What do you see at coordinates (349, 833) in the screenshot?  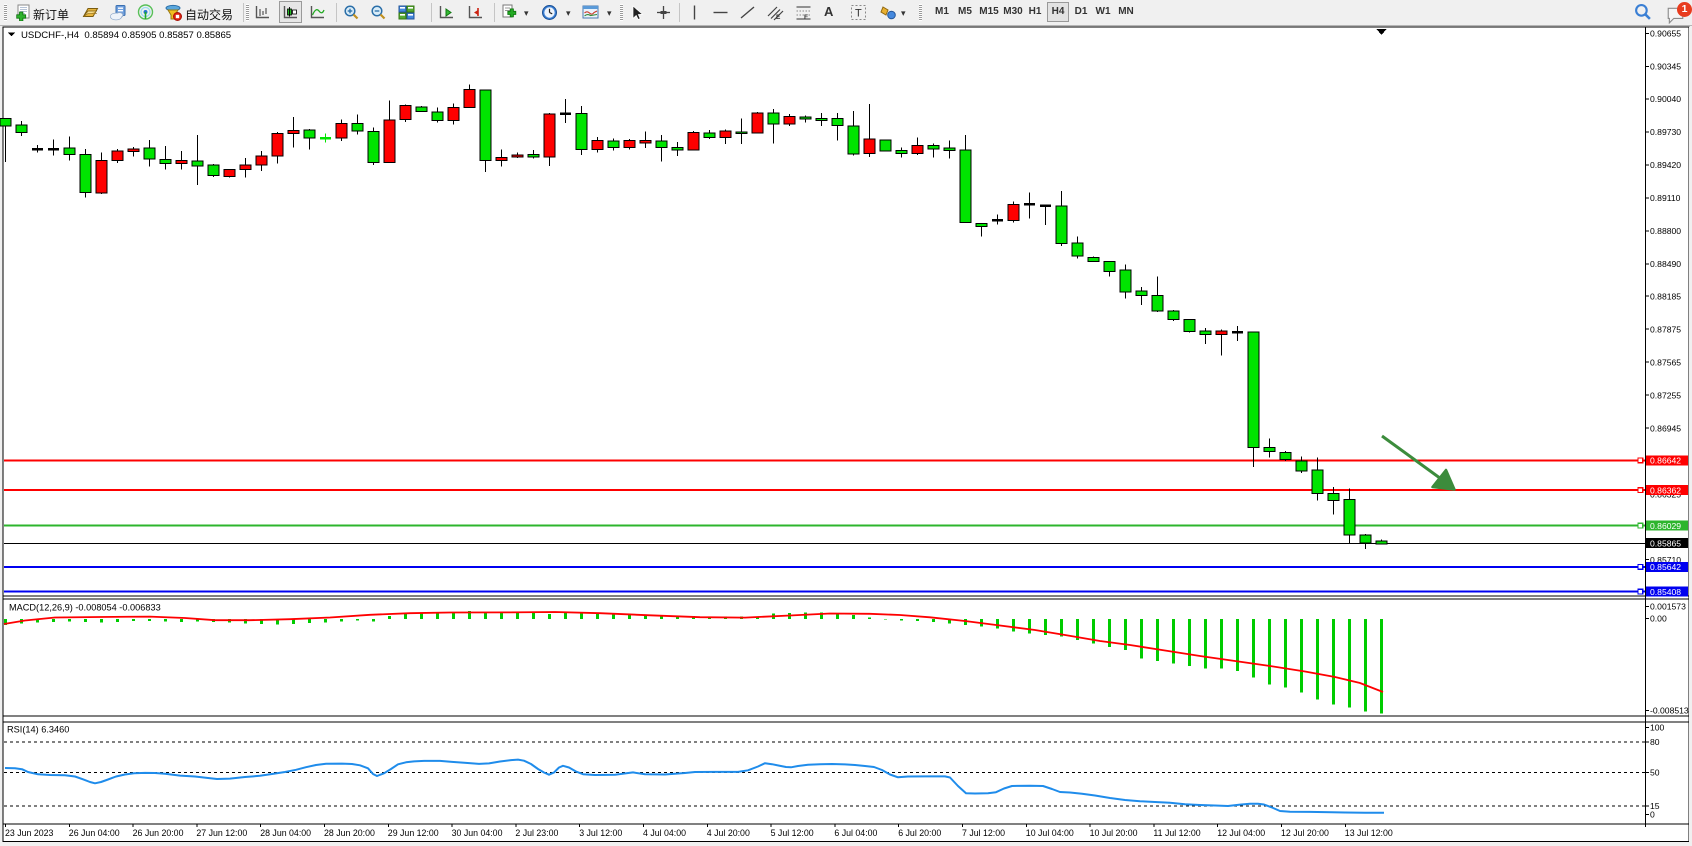 I see `svg-text: 28 Jun 20:00` at bounding box center [349, 833].